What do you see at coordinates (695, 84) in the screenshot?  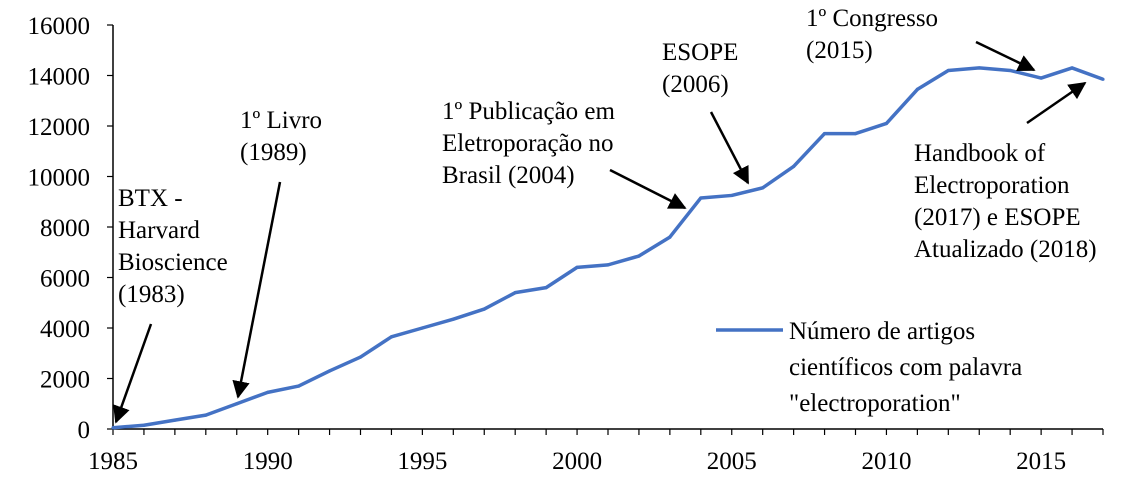 I see `annotation-text: (2006)` at bounding box center [695, 84].